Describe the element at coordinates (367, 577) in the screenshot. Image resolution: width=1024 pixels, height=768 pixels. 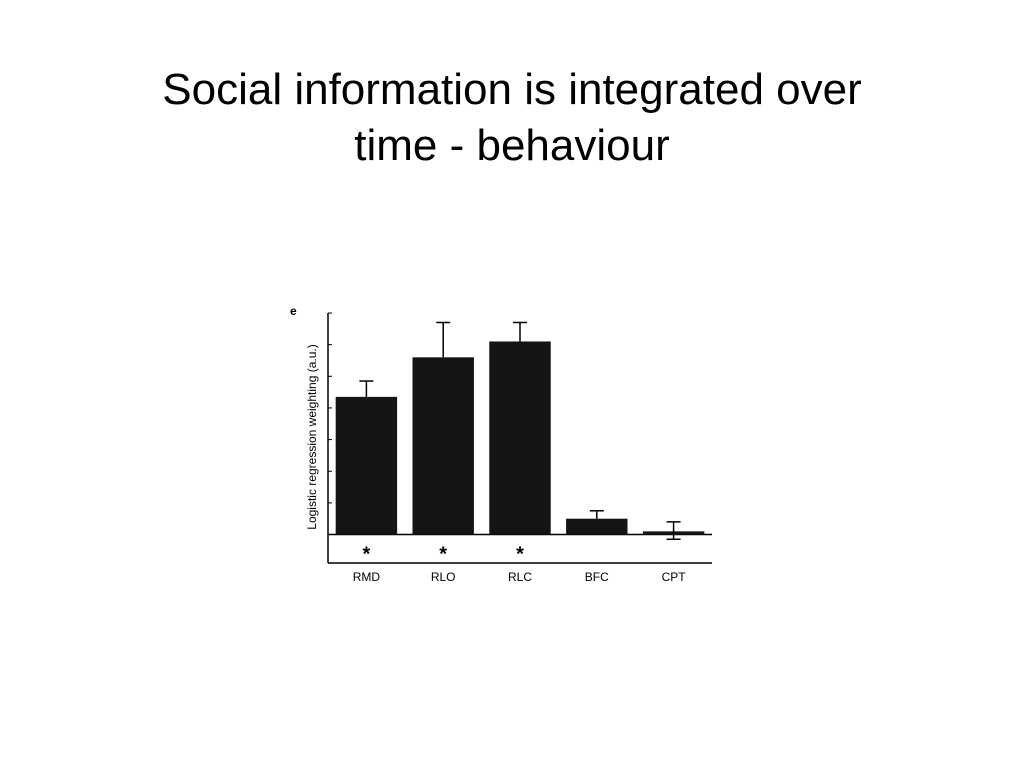
I see `x-tick-label-rmd: RMD` at that location.